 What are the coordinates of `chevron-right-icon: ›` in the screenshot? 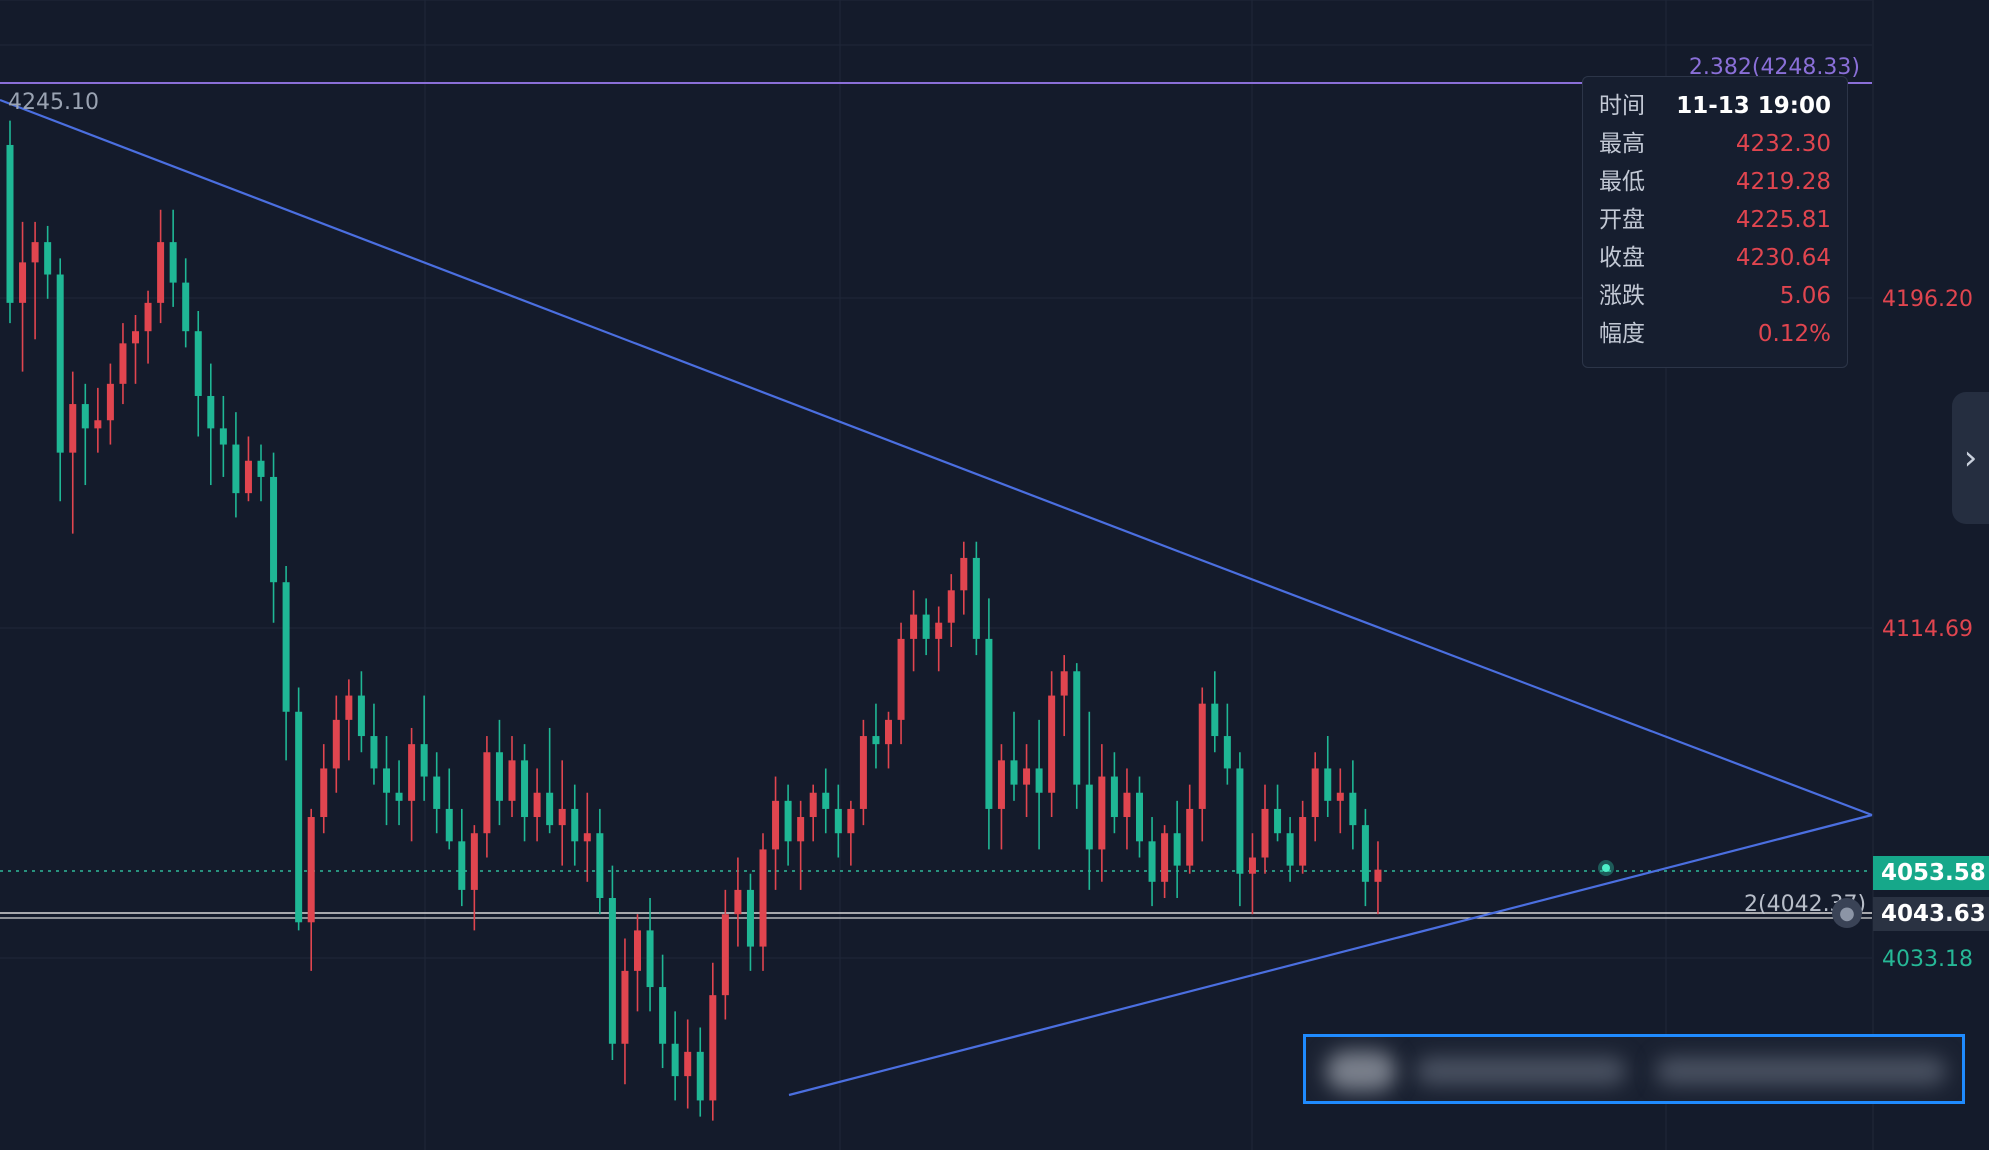 It's located at (1970, 458).